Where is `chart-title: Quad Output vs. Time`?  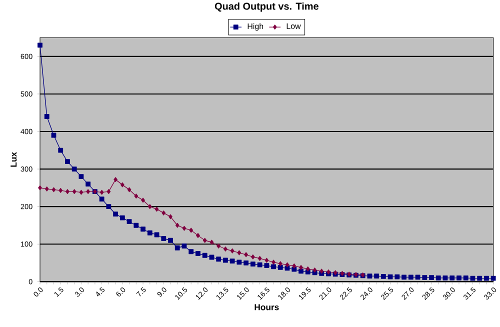 chart-title: Quad Output vs. Time is located at coordinates (266, 7).